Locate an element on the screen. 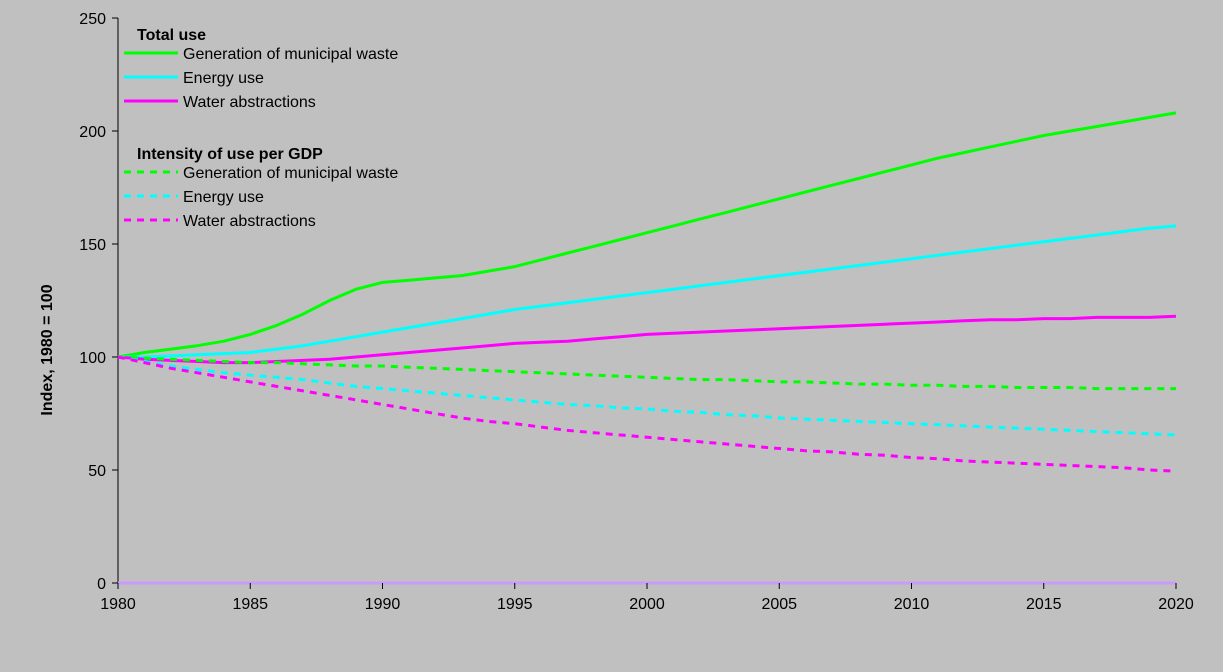  x-tick-label: 1980 is located at coordinates (118, 604).